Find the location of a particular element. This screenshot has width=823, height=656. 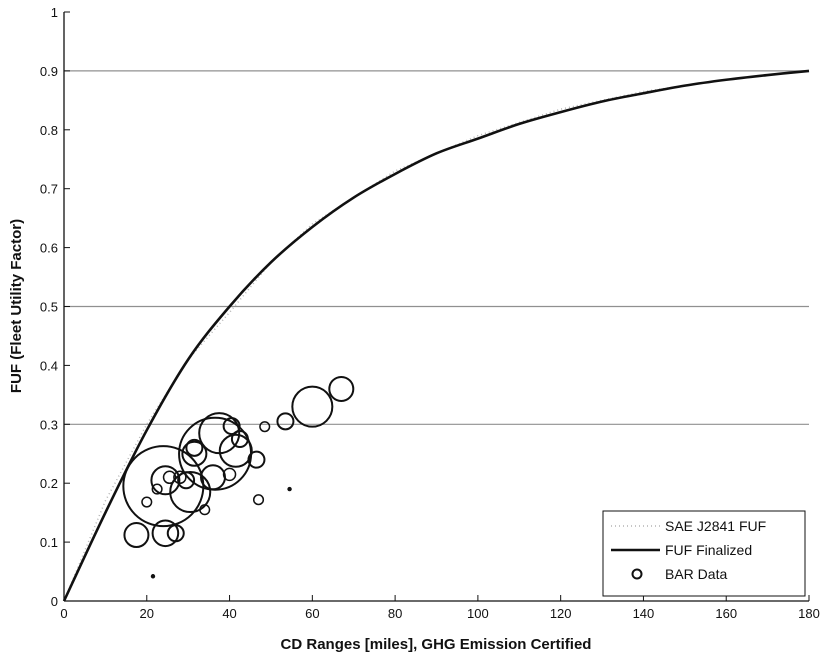

y-tick-label: 0.5 is located at coordinates (49, 307).